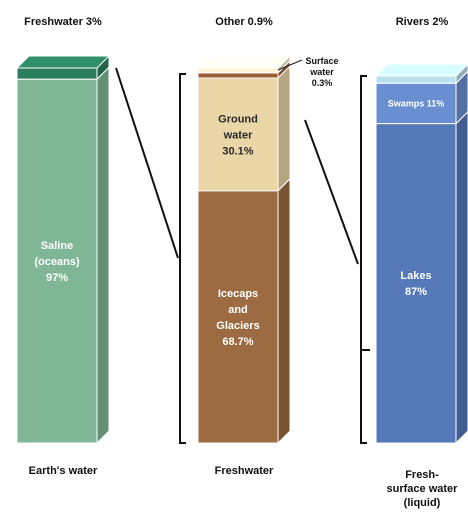  I want to click on connector-surface-water, so click(331, 192).